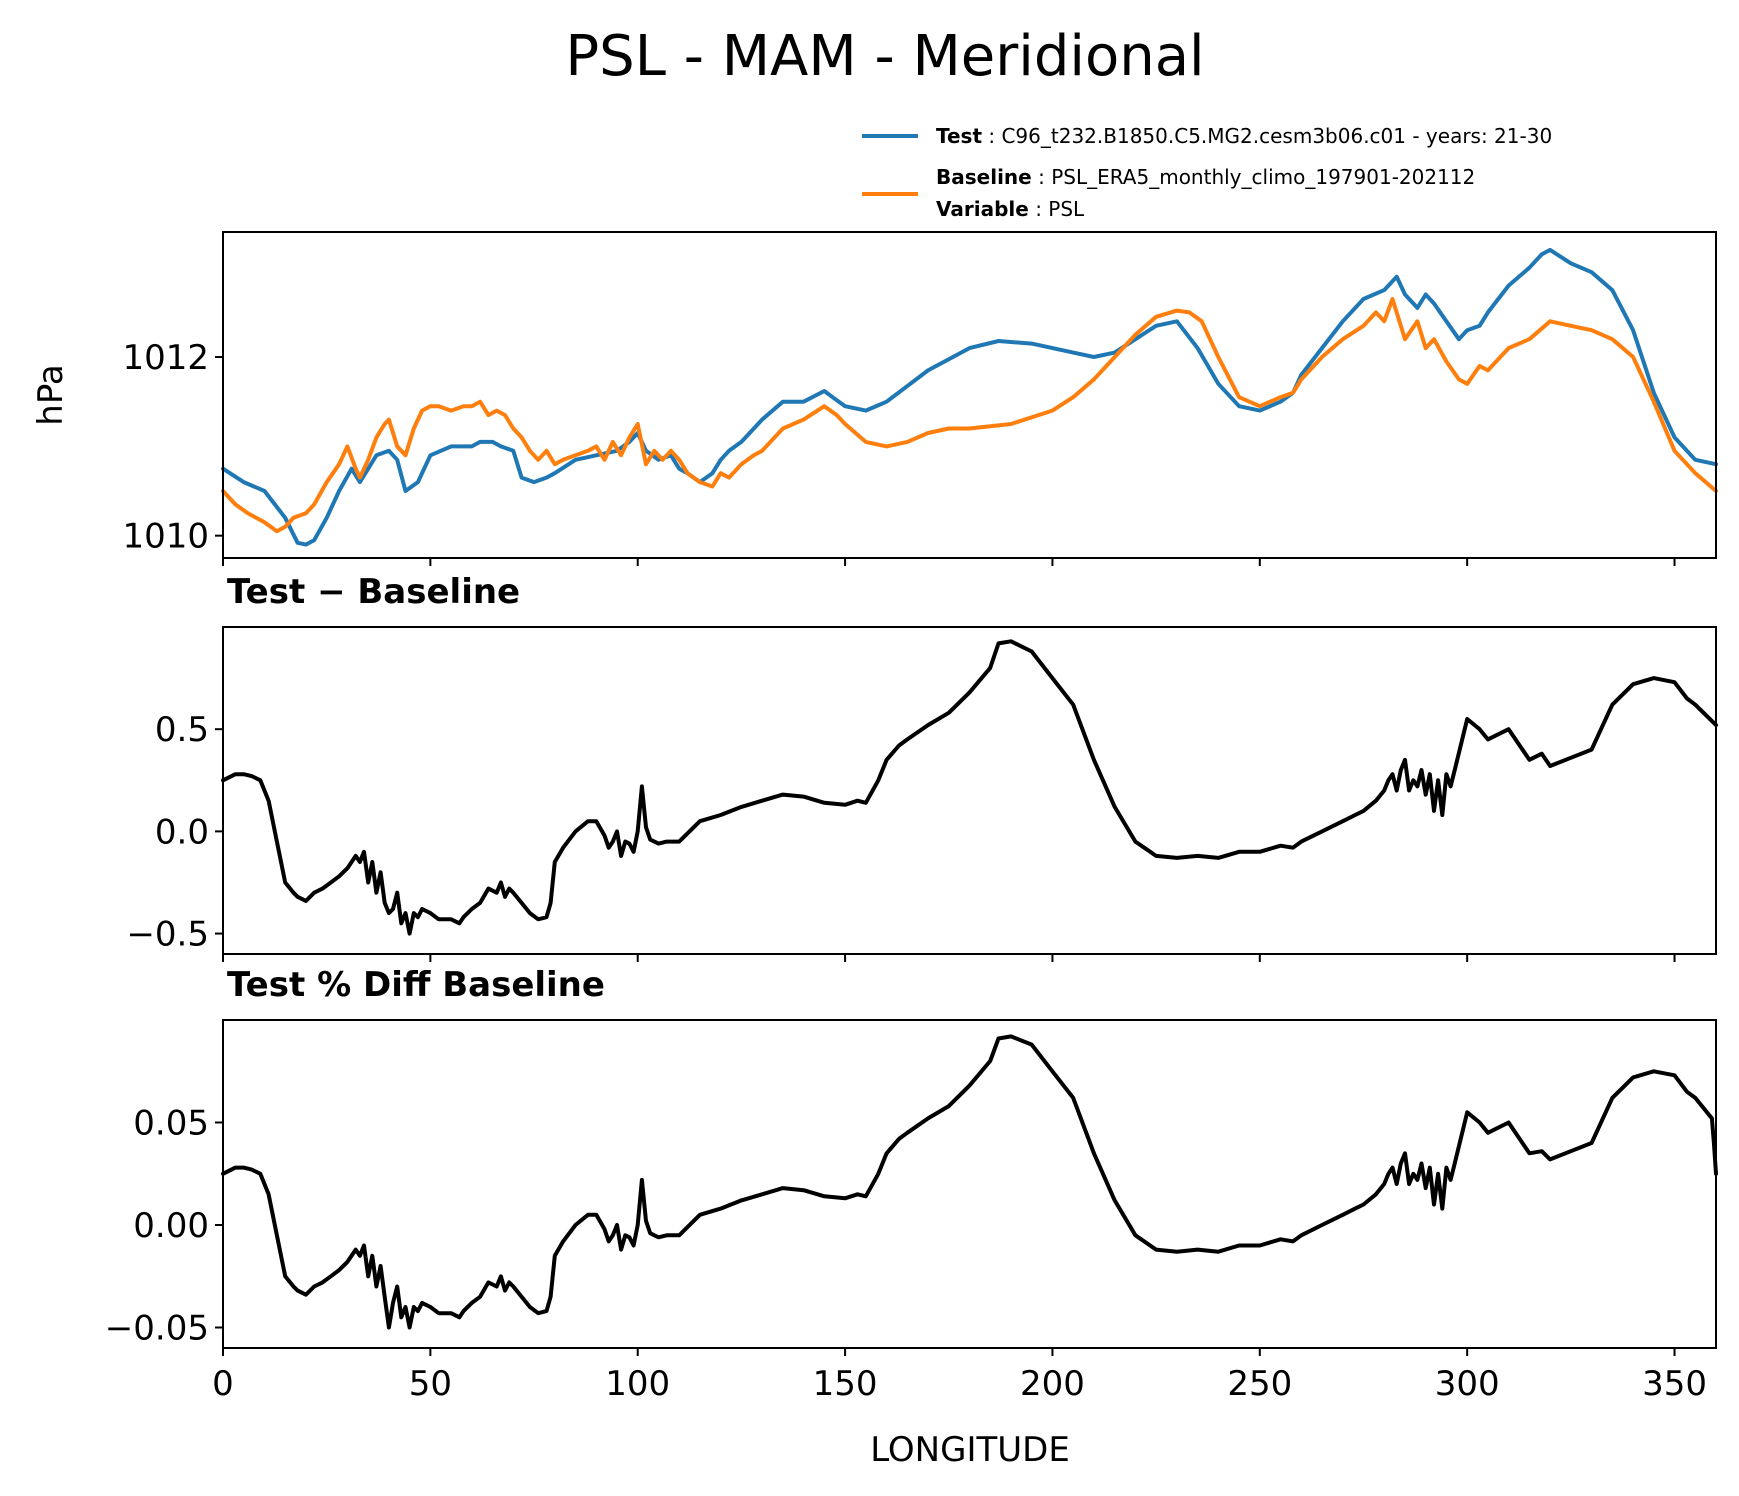 The width and height of the screenshot is (1739, 1496). I want to click on legend-baseline-key: Baseline, so click(984, 177).